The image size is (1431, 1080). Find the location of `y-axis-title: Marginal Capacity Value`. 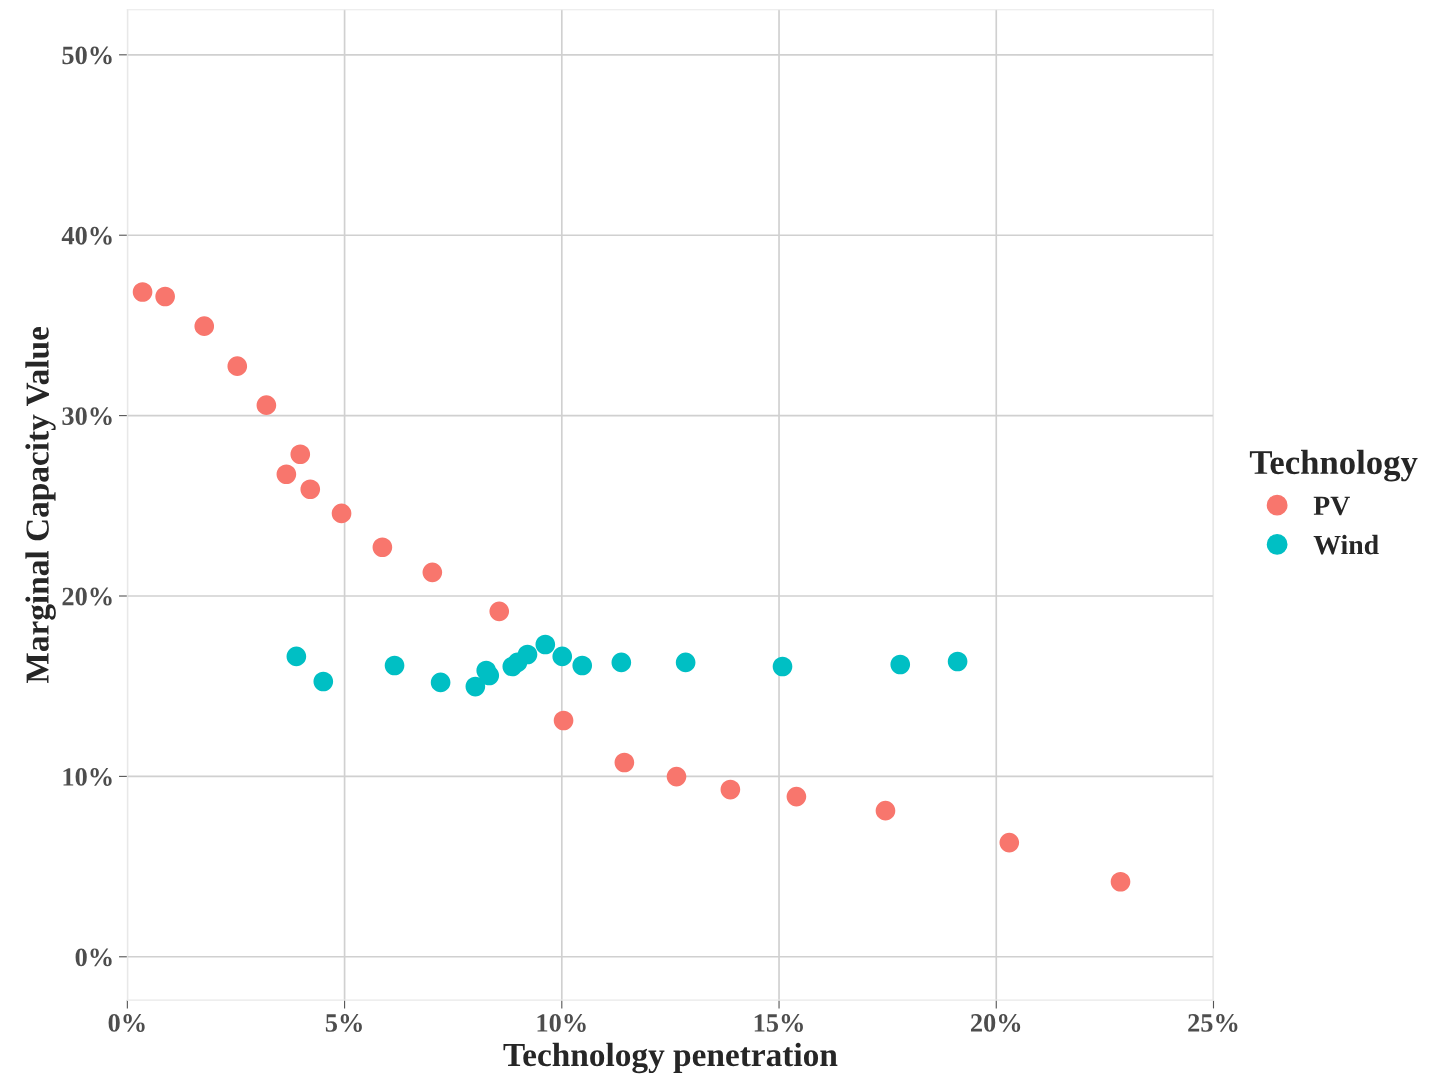

y-axis-title: Marginal Capacity Value is located at coordinates (40, 505).